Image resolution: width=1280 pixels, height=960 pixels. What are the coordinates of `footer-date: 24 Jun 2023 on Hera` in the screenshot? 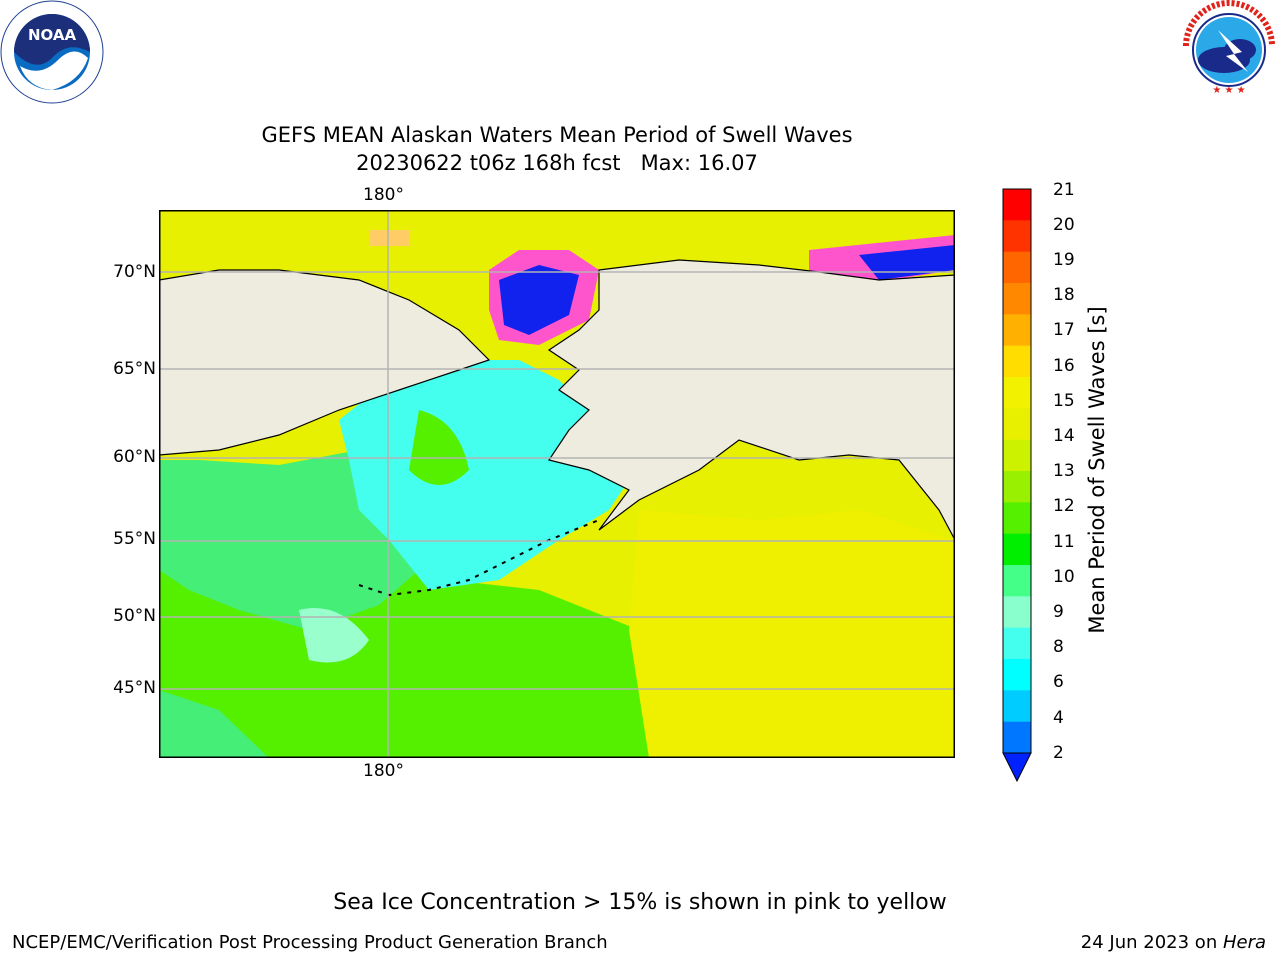 It's located at (1173, 942).